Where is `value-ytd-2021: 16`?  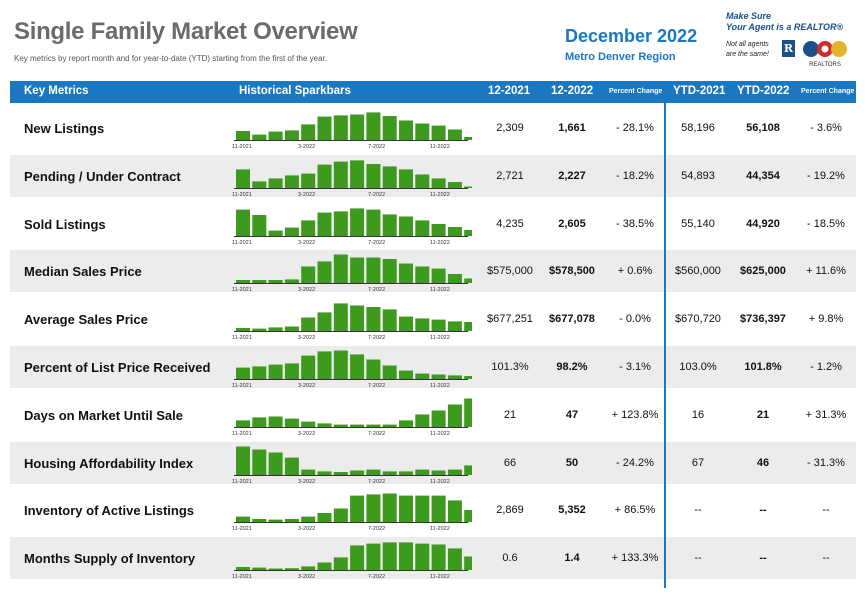 value-ytd-2021: 16 is located at coordinates (698, 415).